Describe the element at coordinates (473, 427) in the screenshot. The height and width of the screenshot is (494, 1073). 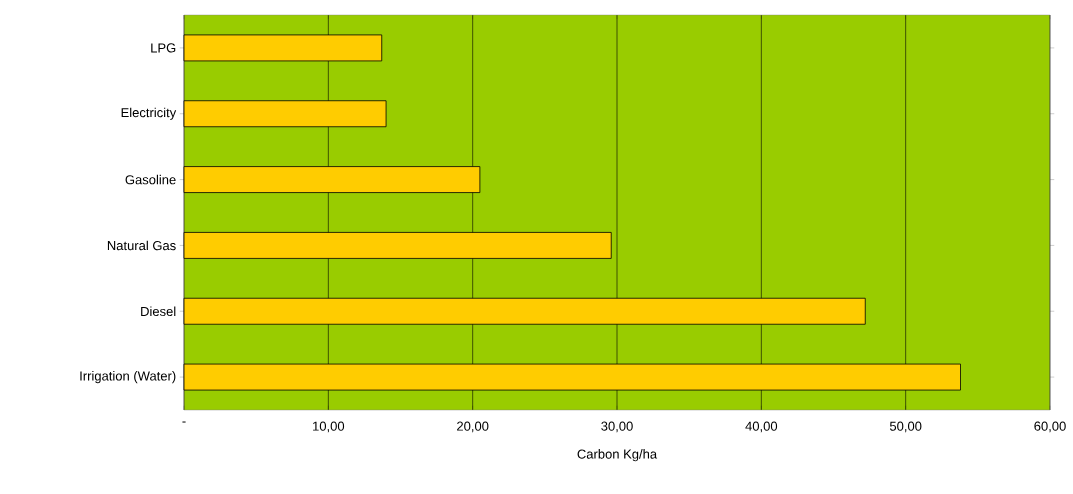
I see `x-tick-label: 20,00` at that location.